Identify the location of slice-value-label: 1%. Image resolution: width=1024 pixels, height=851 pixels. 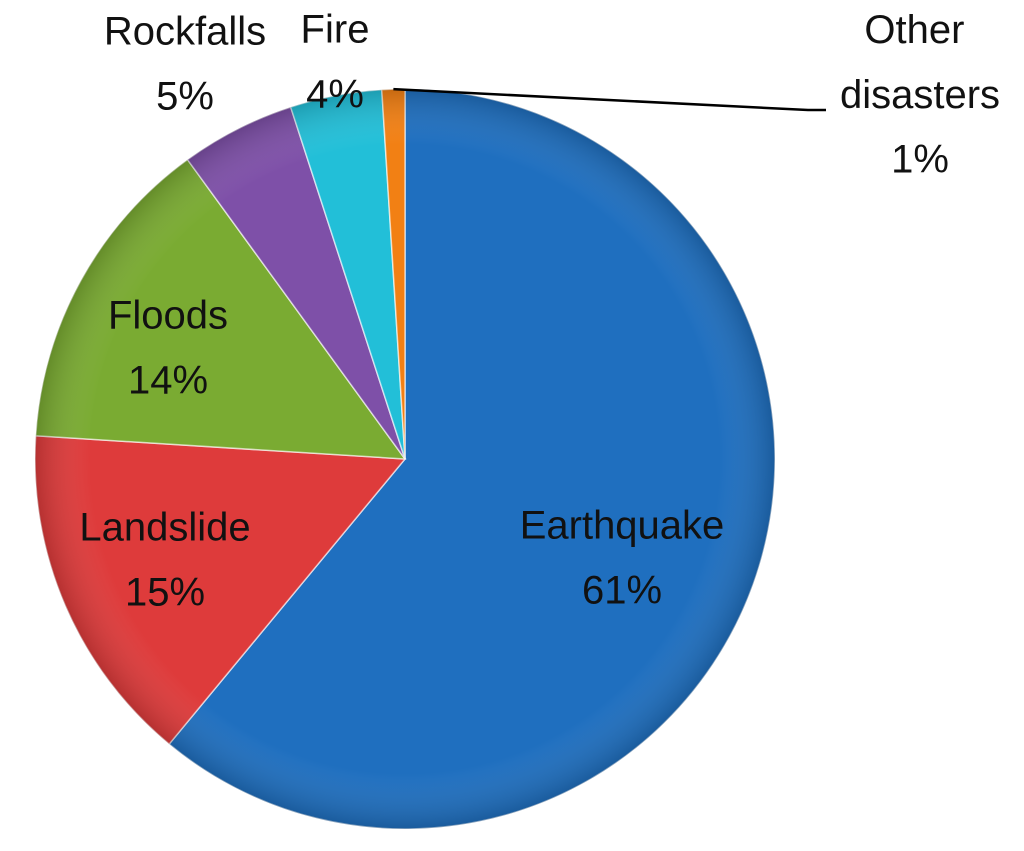
(920, 160).